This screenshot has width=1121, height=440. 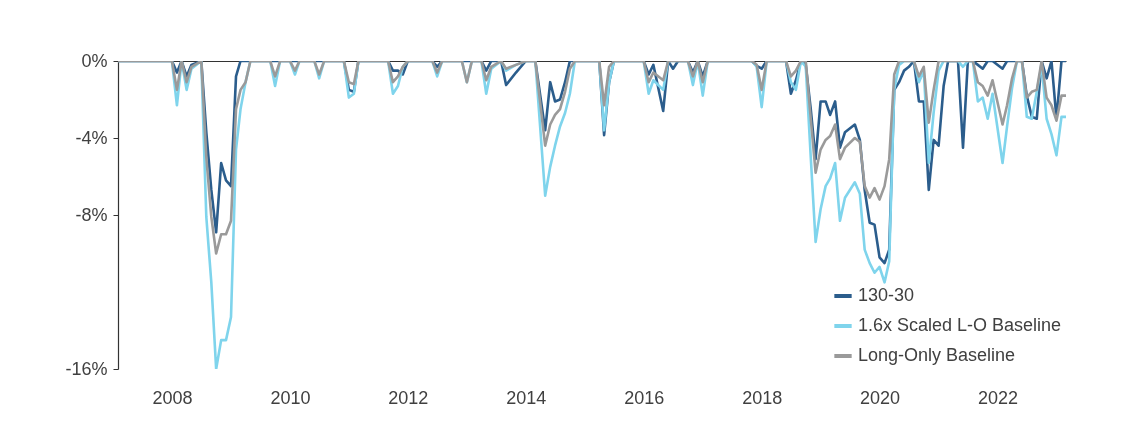 I want to click on x-tick-label: 2016, so click(x=644, y=397).